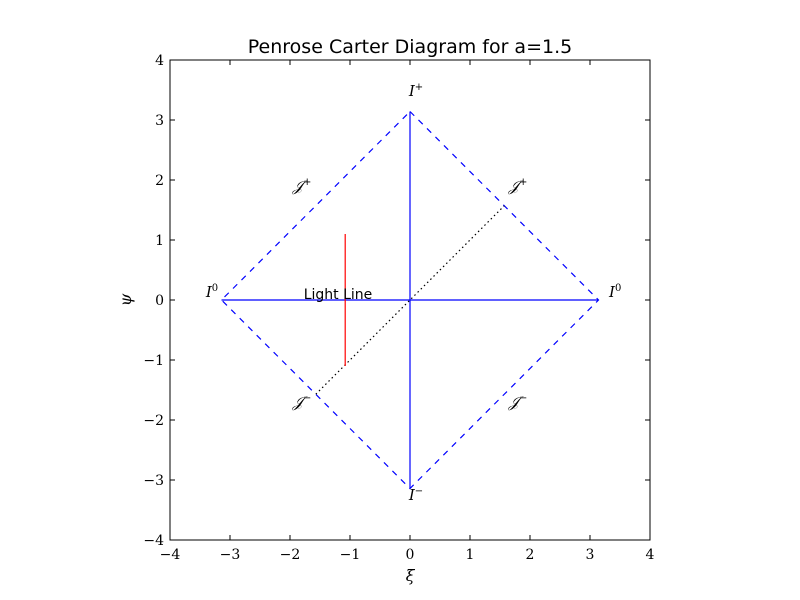 The width and height of the screenshot is (800, 600). What do you see at coordinates (159, 241) in the screenshot?
I see `y-tick-label: 1` at bounding box center [159, 241].